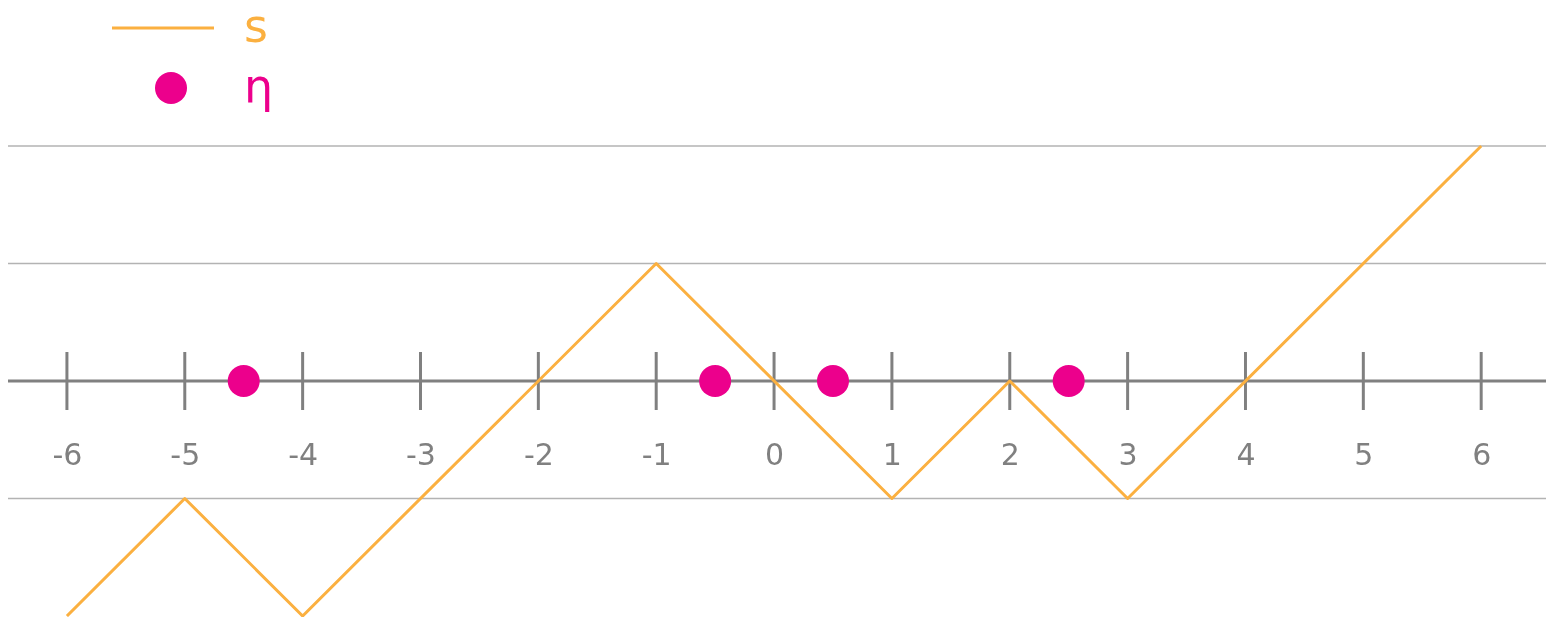 The image size is (1546, 617). I want to click on x-tick-label: 5, so click(1364, 455).